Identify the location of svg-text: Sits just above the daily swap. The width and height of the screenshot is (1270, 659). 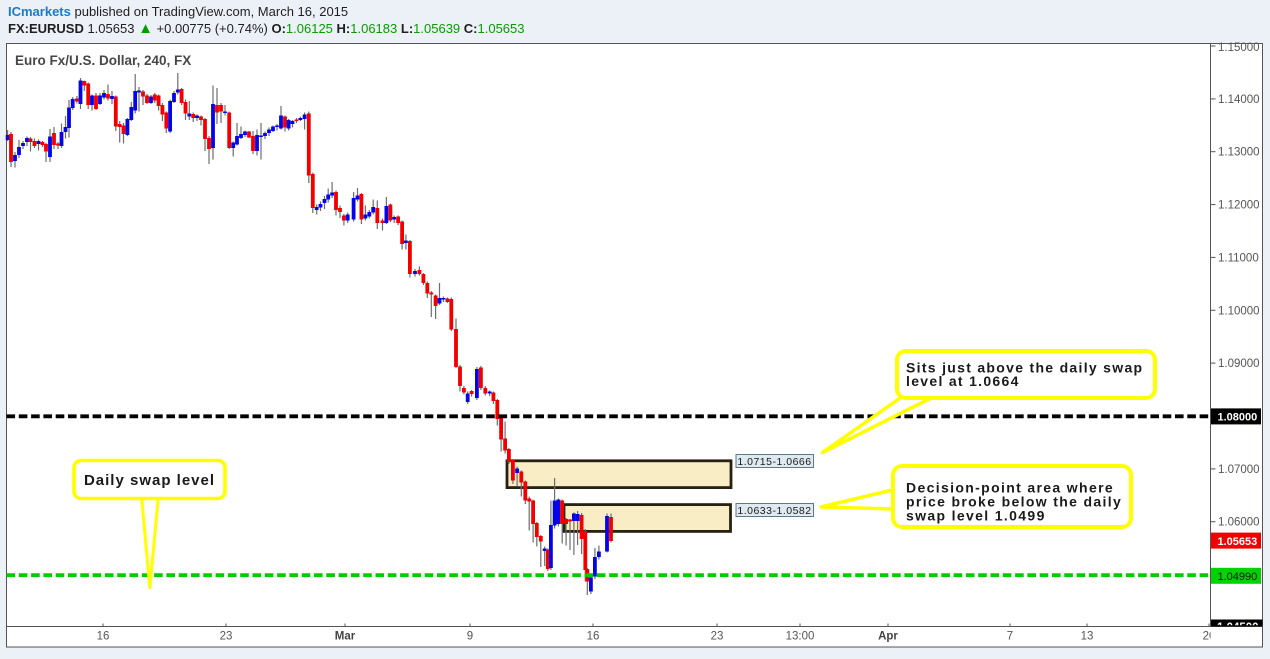
(1024, 368).